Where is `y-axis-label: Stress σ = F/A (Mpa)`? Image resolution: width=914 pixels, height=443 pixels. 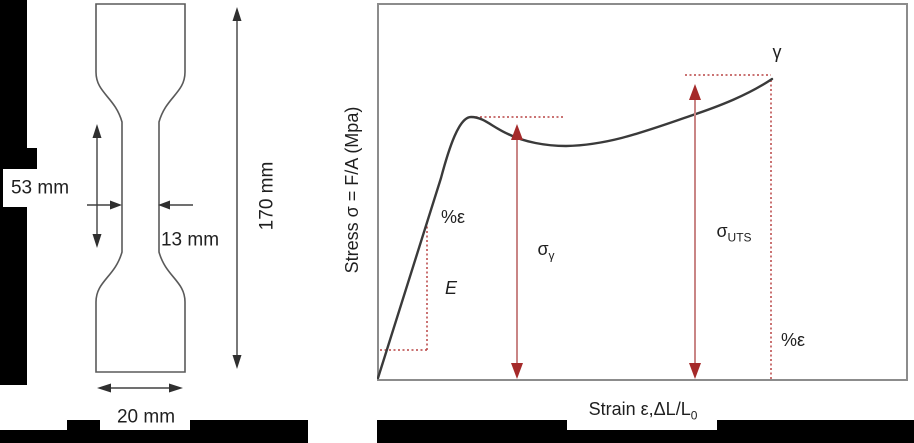
y-axis-label: Stress σ = F/A (Mpa) is located at coordinates (352, 190).